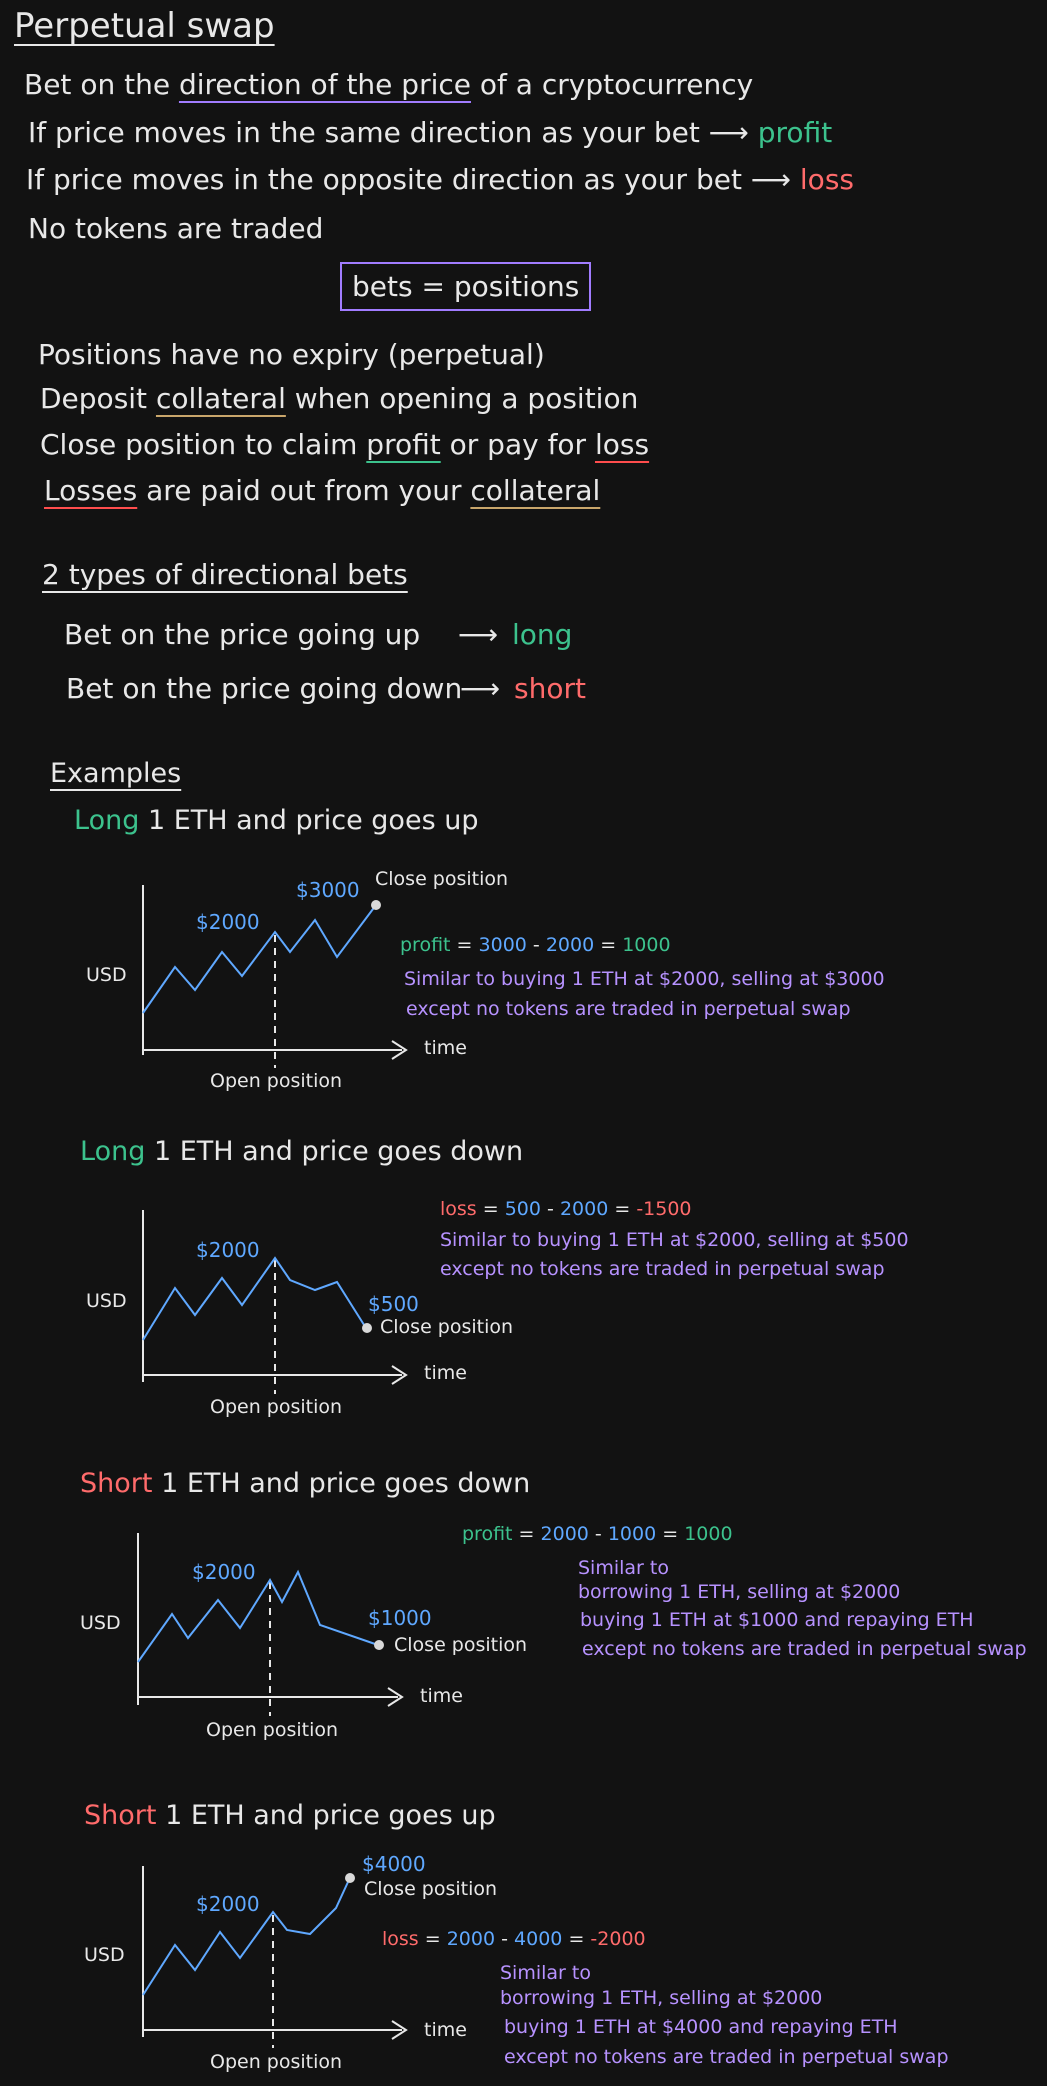 The width and height of the screenshot is (1047, 2086). What do you see at coordinates (502, 945) in the screenshot?
I see `equation-value: 3000` at bounding box center [502, 945].